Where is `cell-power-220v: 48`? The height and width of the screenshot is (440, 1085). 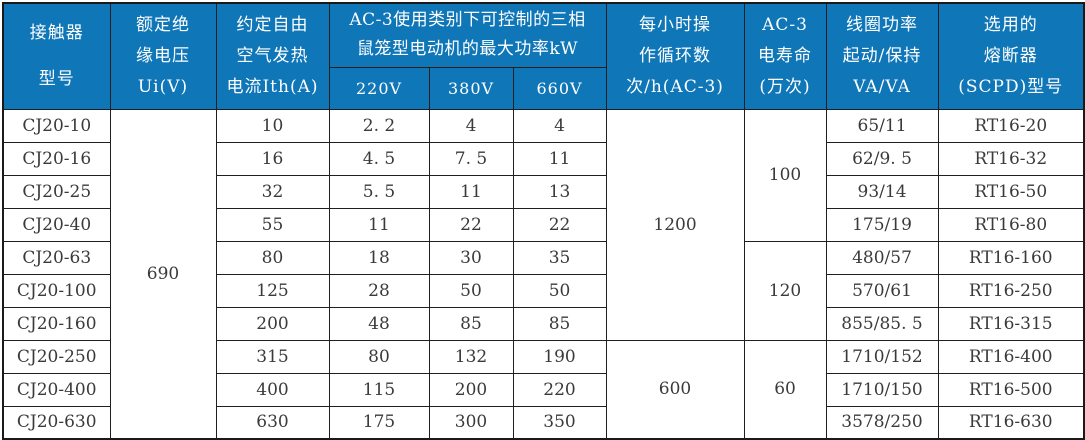 cell-power-220v: 48 is located at coordinates (379, 323).